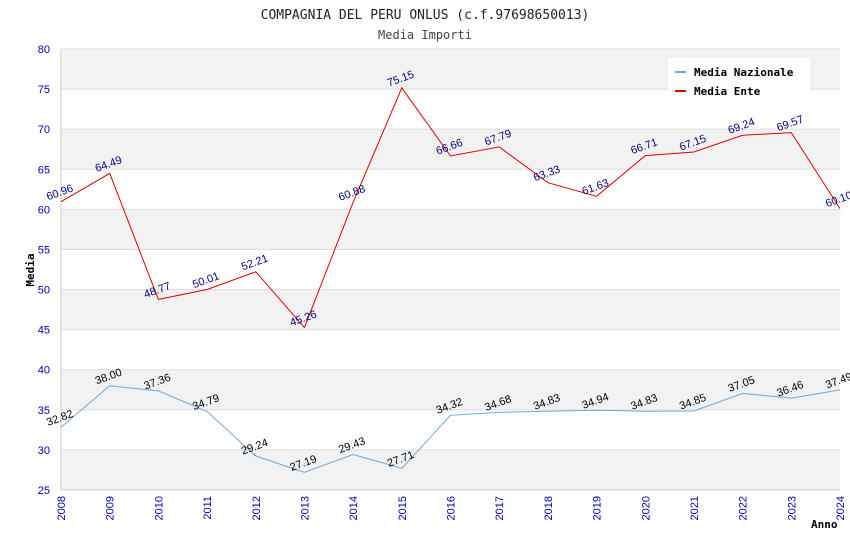 The image size is (850, 550). What do you see at coordinates (44, 331) in the screenshot?
I see `y-tick-label: 45` at bounding box center [44, 331].